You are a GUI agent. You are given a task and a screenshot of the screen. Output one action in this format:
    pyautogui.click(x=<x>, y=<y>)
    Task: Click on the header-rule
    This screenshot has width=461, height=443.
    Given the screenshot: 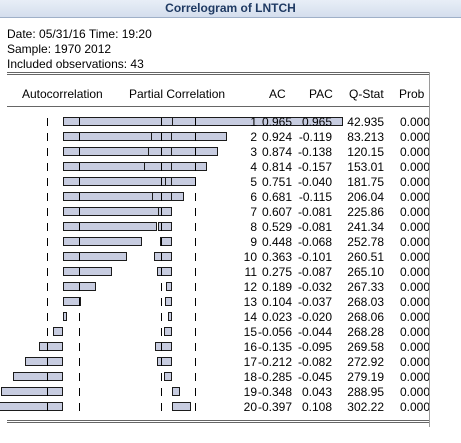 What is the action you would take?
    pyautogui.click(x=218, y=106)
    